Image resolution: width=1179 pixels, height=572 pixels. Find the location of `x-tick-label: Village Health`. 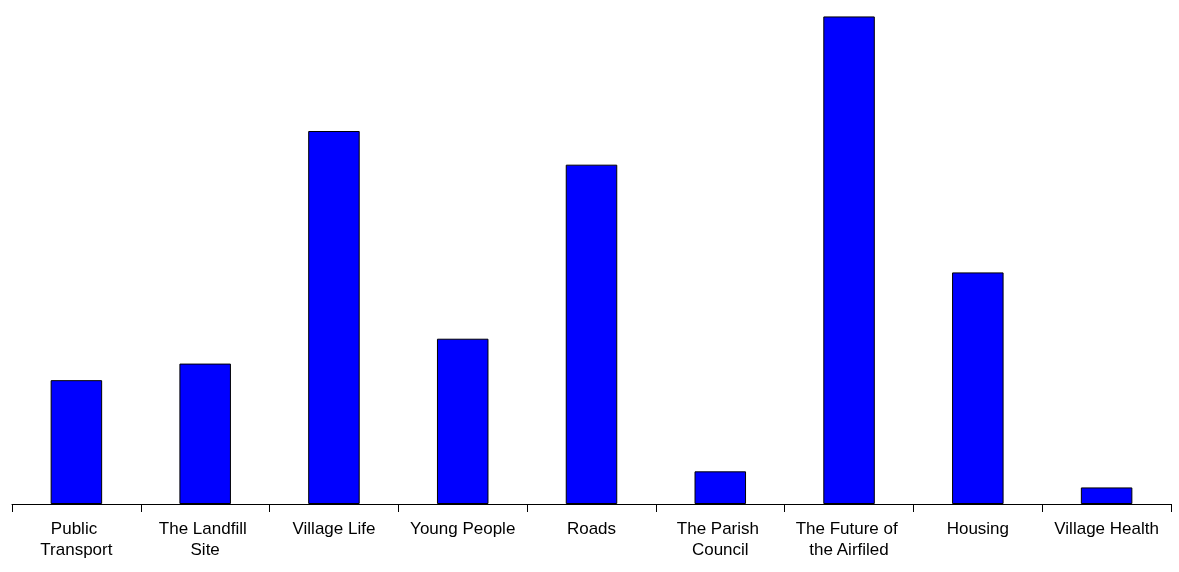

x-tick-label: Village Health is located at coordinates (1106, 528).